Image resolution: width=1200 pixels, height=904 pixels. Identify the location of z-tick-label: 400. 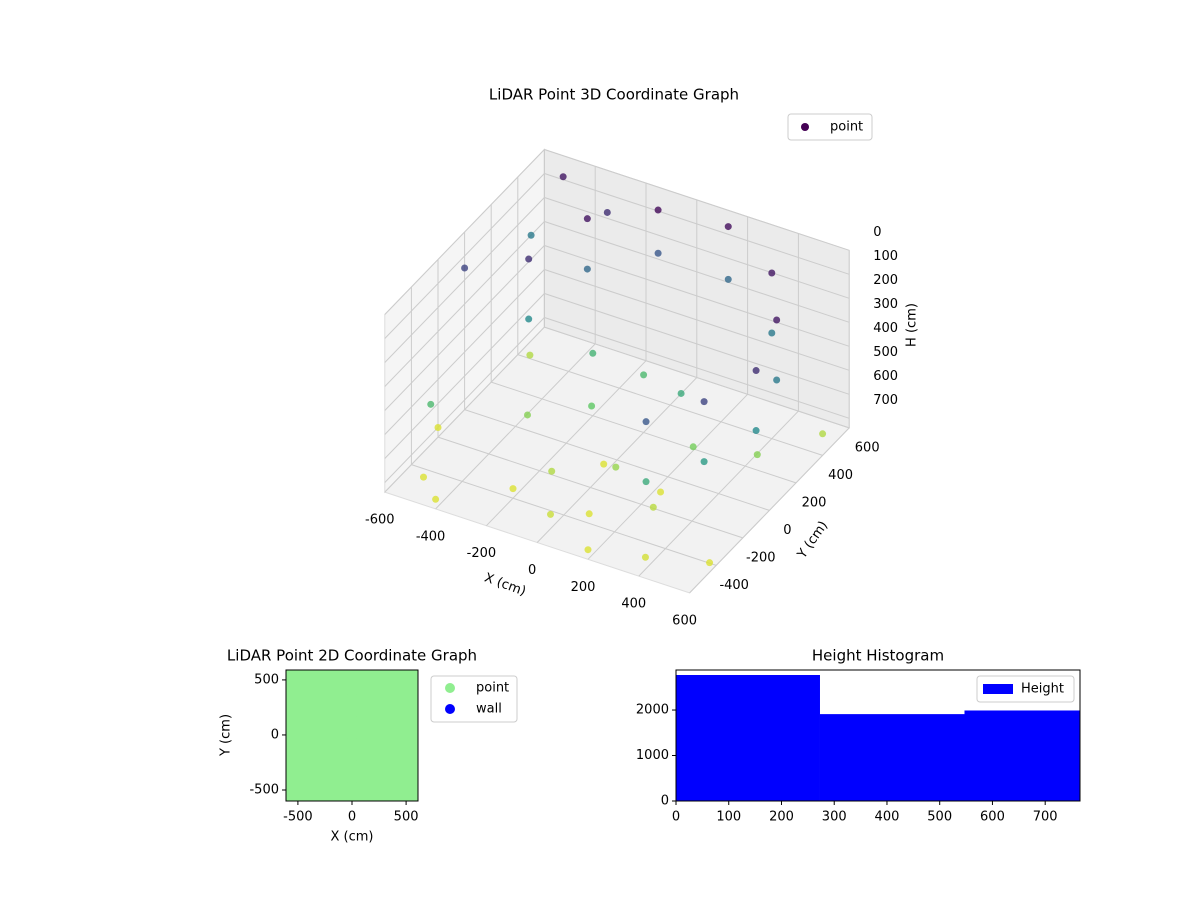
(885, 328).